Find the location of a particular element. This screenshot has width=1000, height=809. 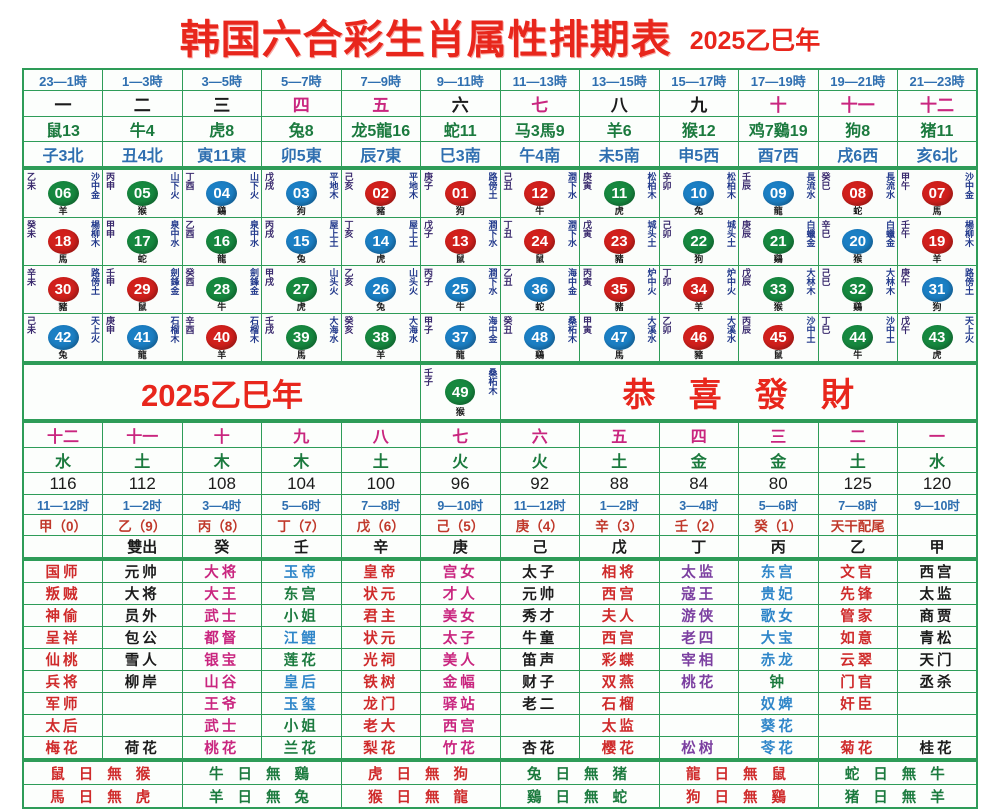

ball-cell-inner: 丁酉 04 山下火鷄 is located at coordinates (222, 193).